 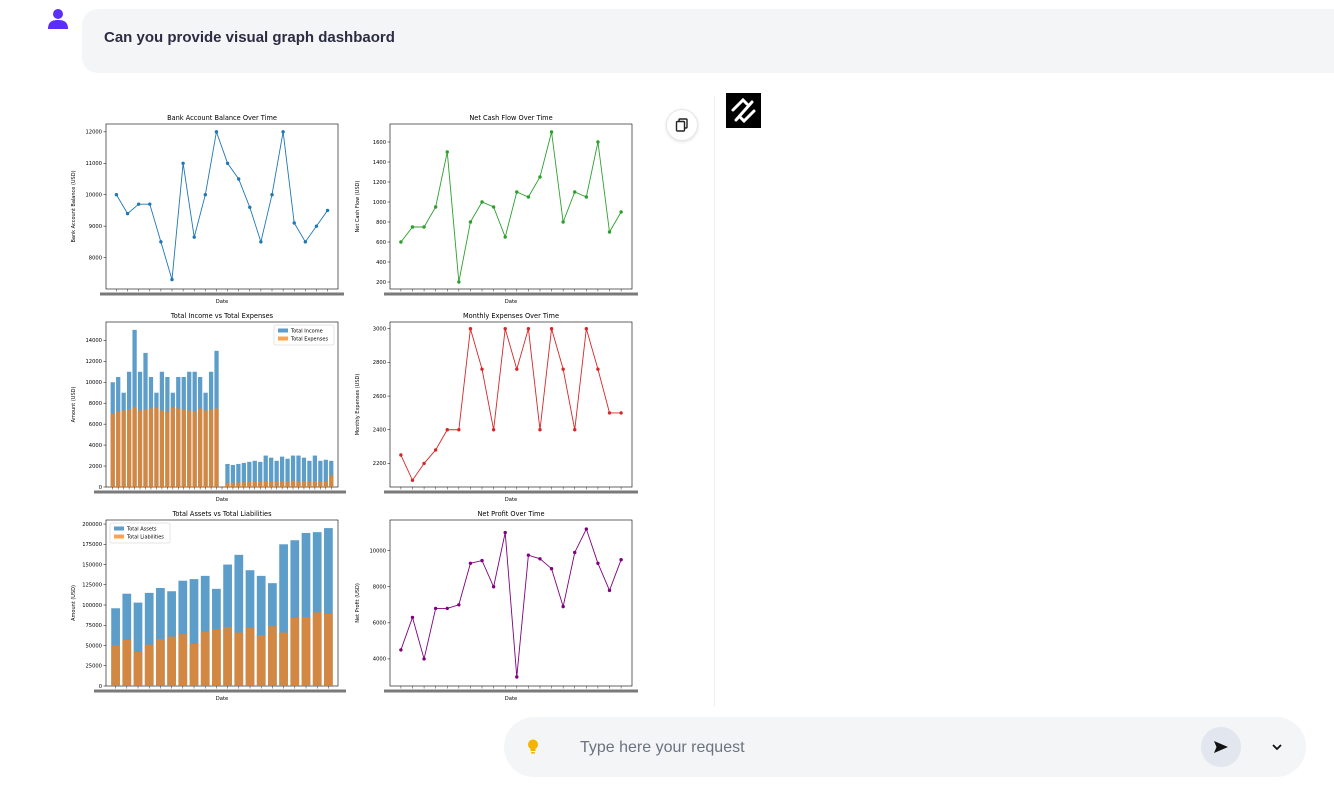 What do you see at coordinates (309, 340) in the screenshot?
I see `legend-label: Total Expenses` at bounding box center [309, 340].